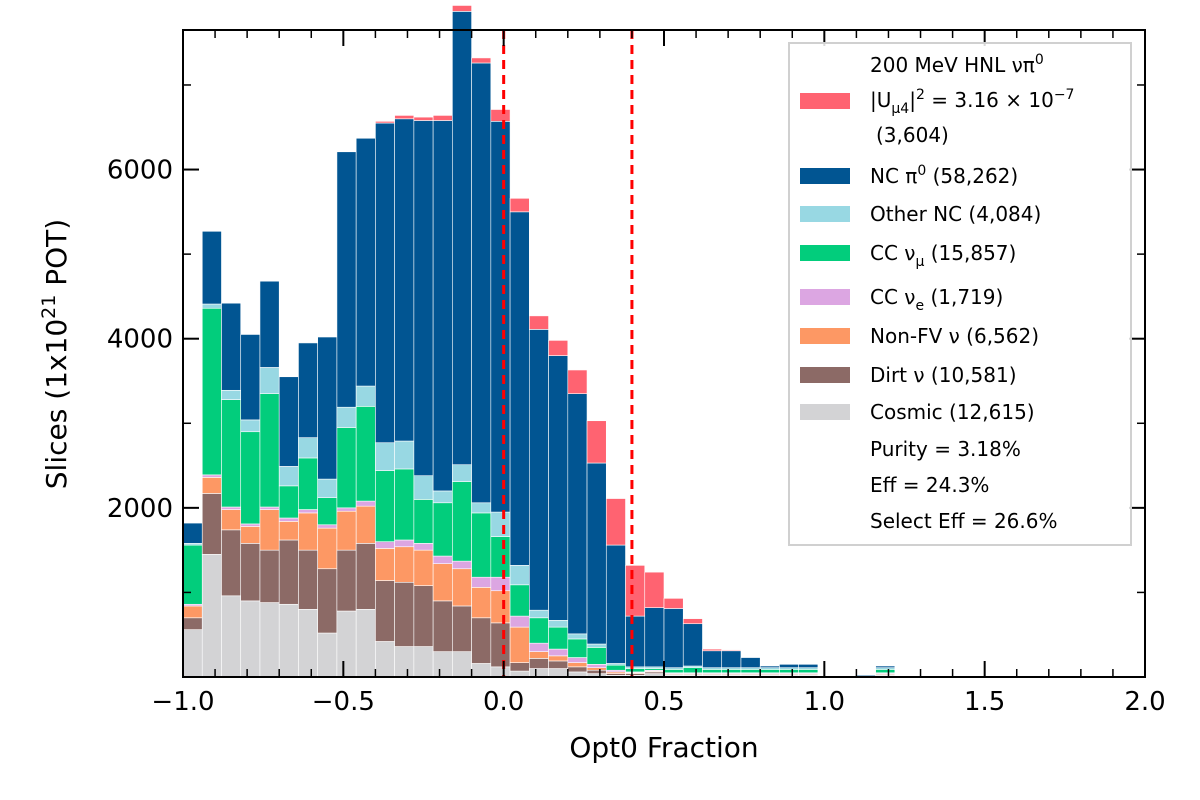 The width and height of the screenshot is (1200, 800). I want to click on y-axis-title: Slices (1x1021 POT), so click(55, 354).